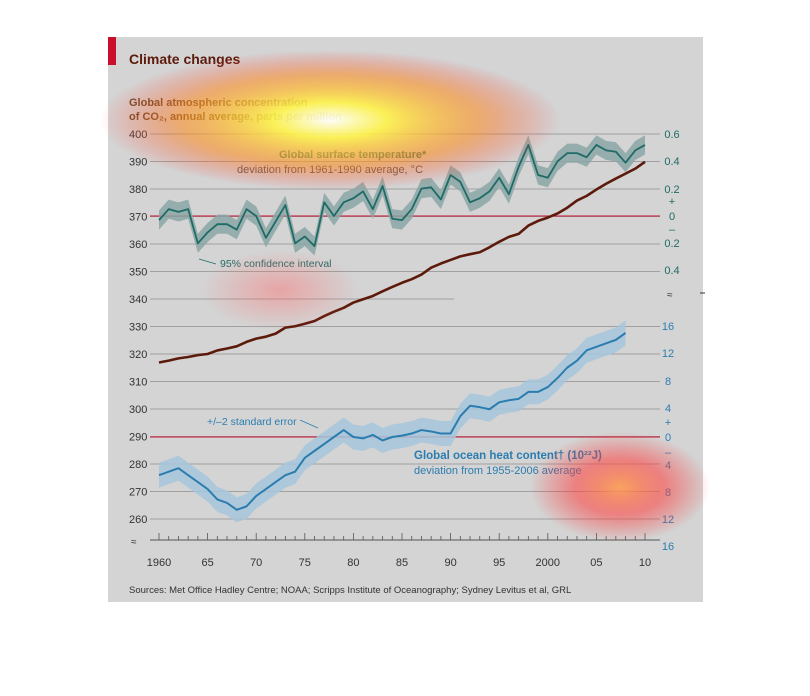  I want to click on ocean-heat-line, so click(392, 421).